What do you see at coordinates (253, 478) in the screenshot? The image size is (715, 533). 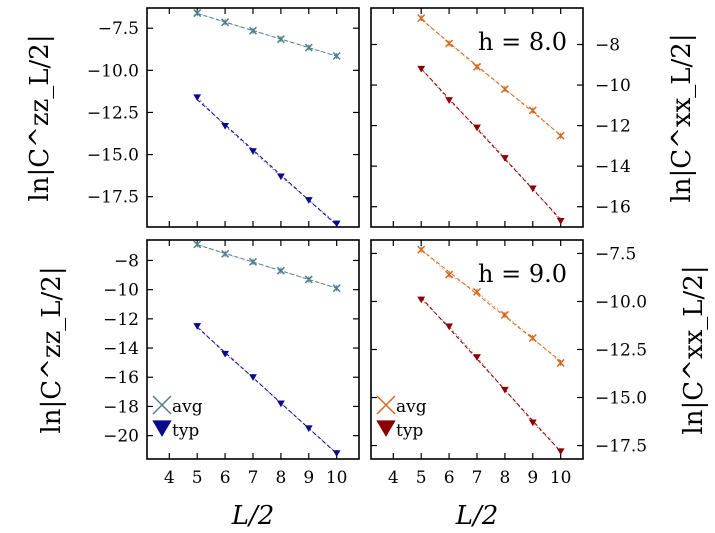 I see `xtick-label-bottom-left-7: 7` at bounding box center [253, 478].